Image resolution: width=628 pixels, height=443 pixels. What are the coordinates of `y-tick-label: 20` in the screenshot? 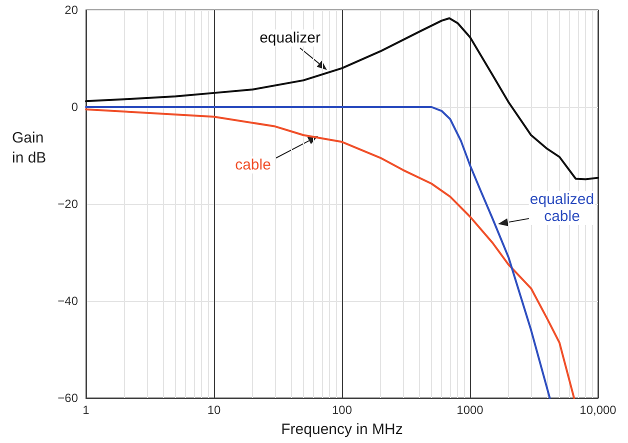 It's located at (71, 10).